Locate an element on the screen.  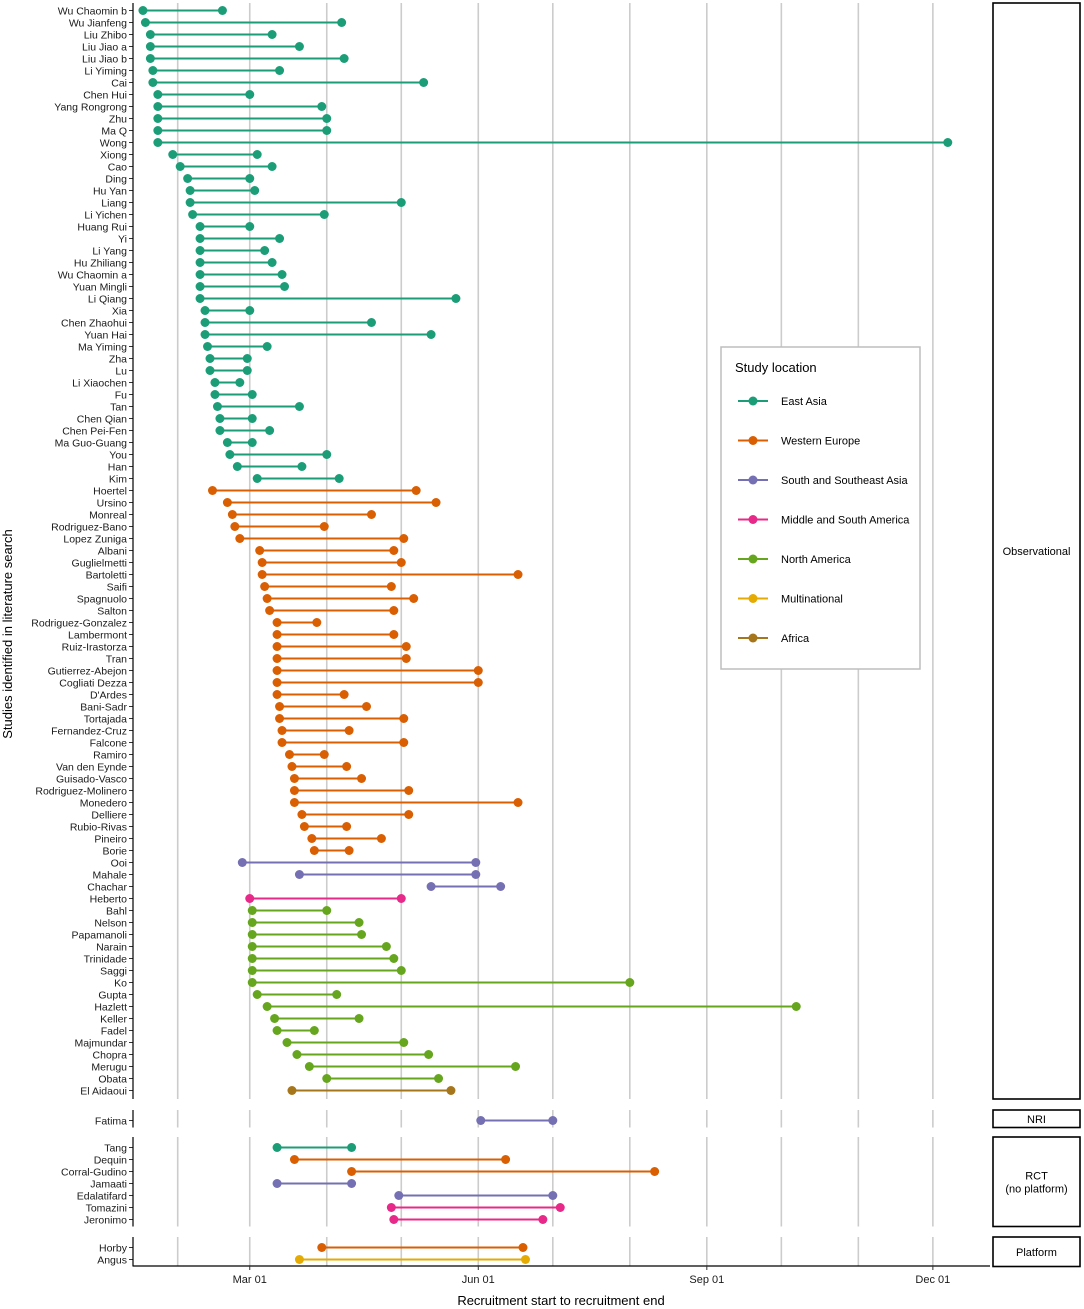
study-label: Cao is located at coordinates (117, 167).